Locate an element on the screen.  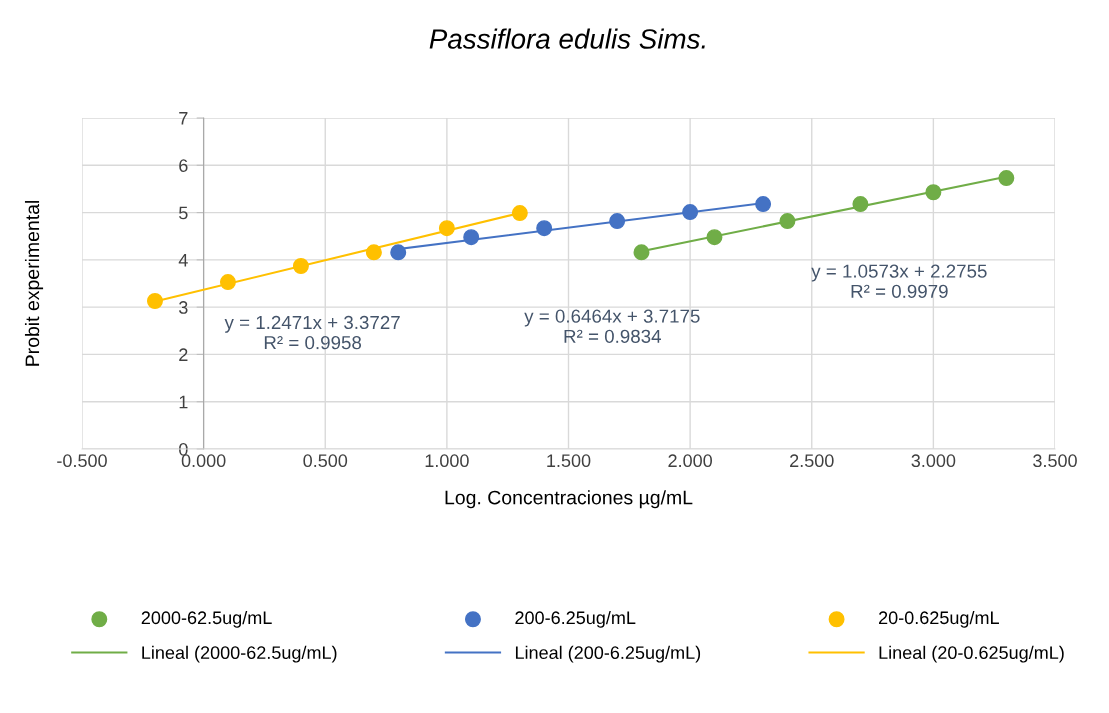
x-tick-label: 3.000 is located at coordinates (933, 461).